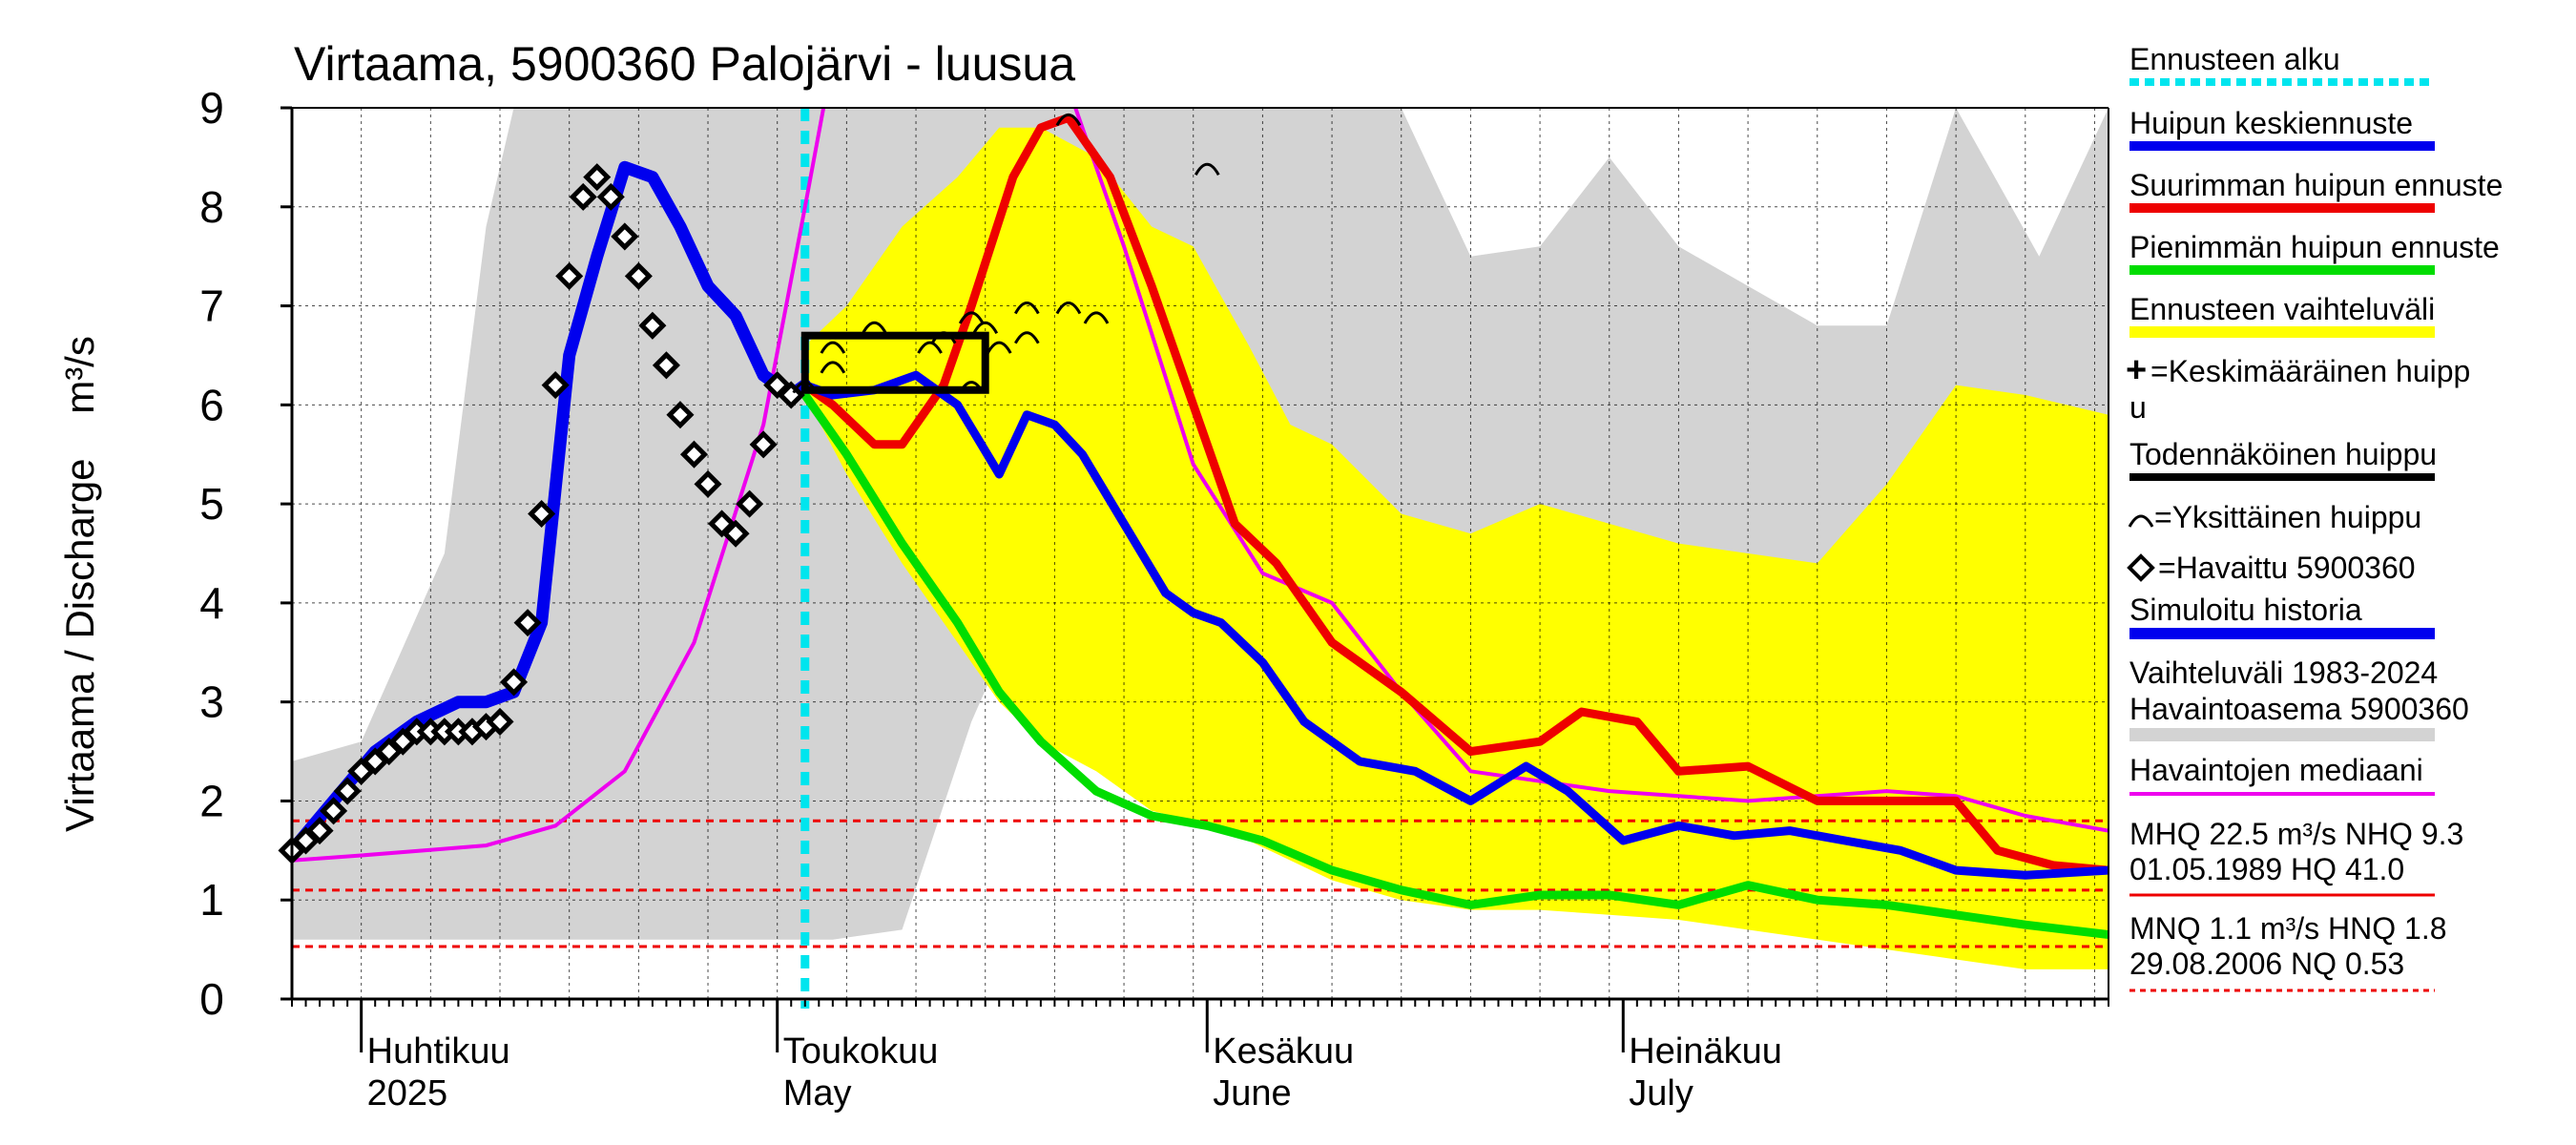  I want to click on legend-mhq-label-1: MHQ 22.5 m³/s NHQ 9.3, so click(2296, 834).